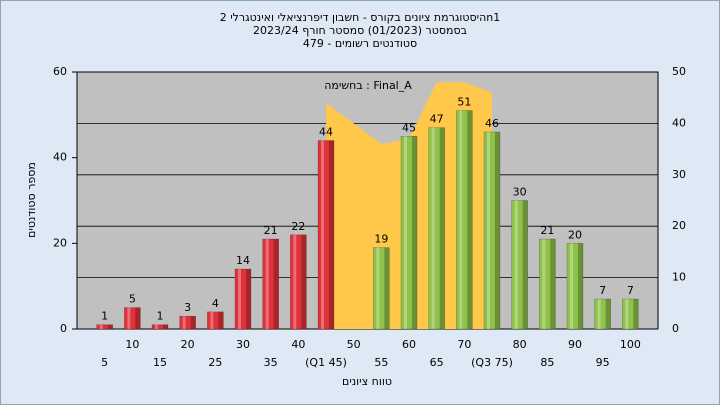  Describe the element at coordinates (360, 30) in the screenshot. I see `chart-subtitle: בסמסטר (01/2023) סמסטר חורף 2023/24` at that location.